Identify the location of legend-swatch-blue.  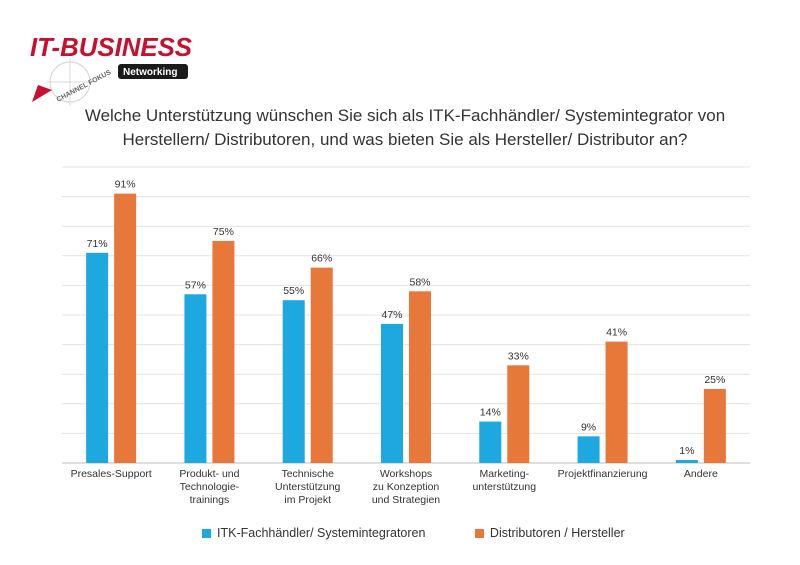
(206, 533).